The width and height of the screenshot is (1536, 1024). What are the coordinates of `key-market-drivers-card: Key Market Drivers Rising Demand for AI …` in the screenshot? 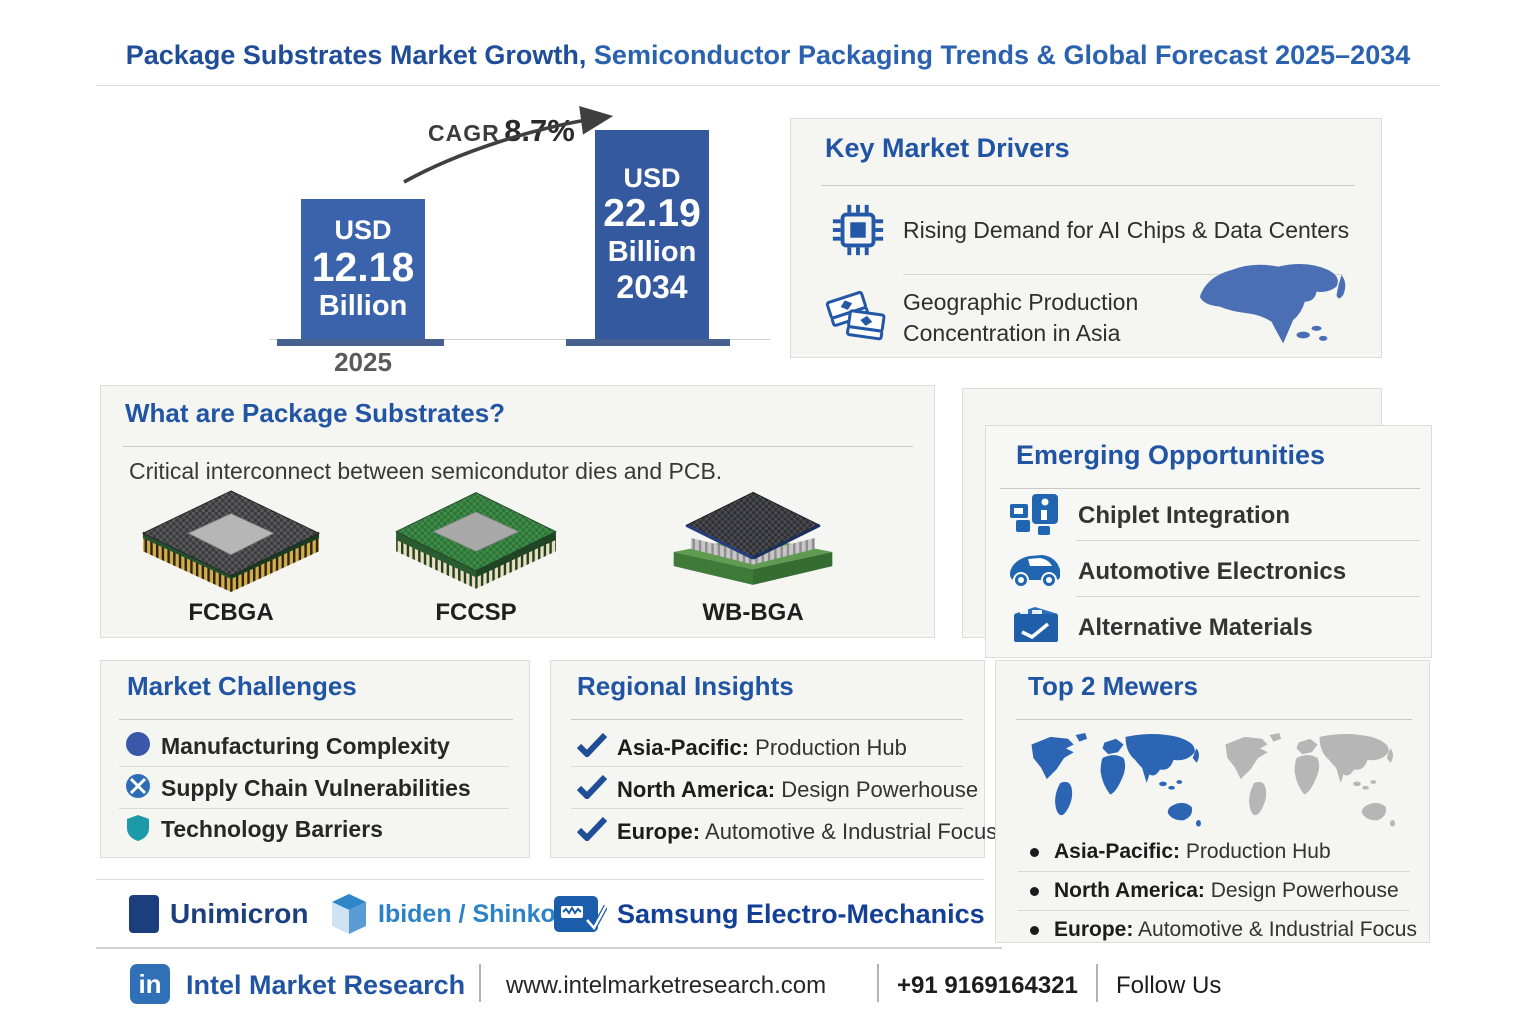 It's located at (1086, 238).